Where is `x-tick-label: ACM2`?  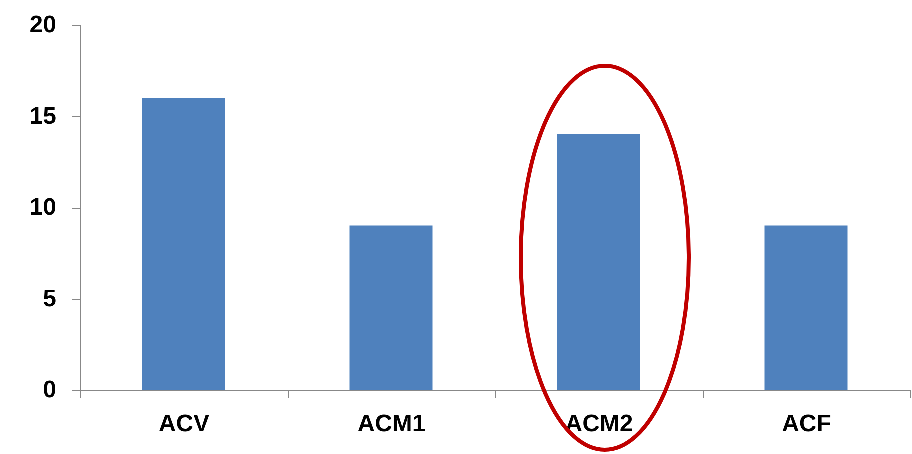
x-tick-label: ACM2 is located at coordinates (599, 424).